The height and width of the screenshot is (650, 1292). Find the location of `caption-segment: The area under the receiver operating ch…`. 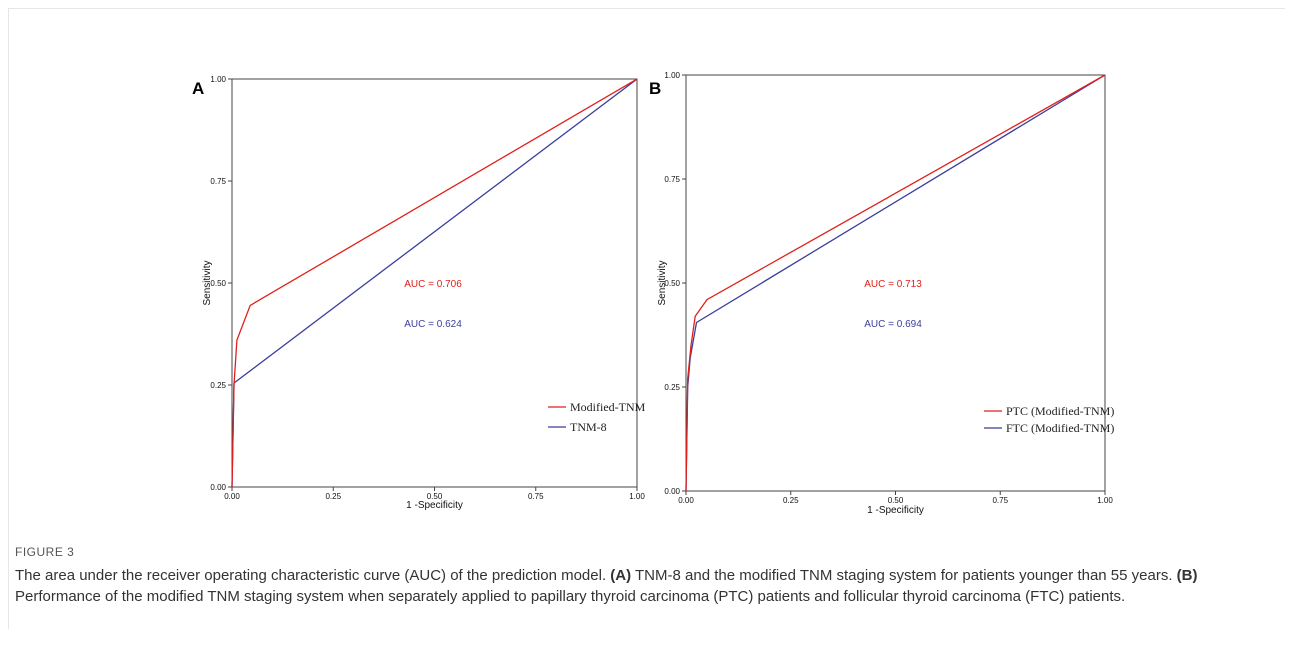

caption-segment: The area under the receiver operating ch… is located at coordinates (313, 575).